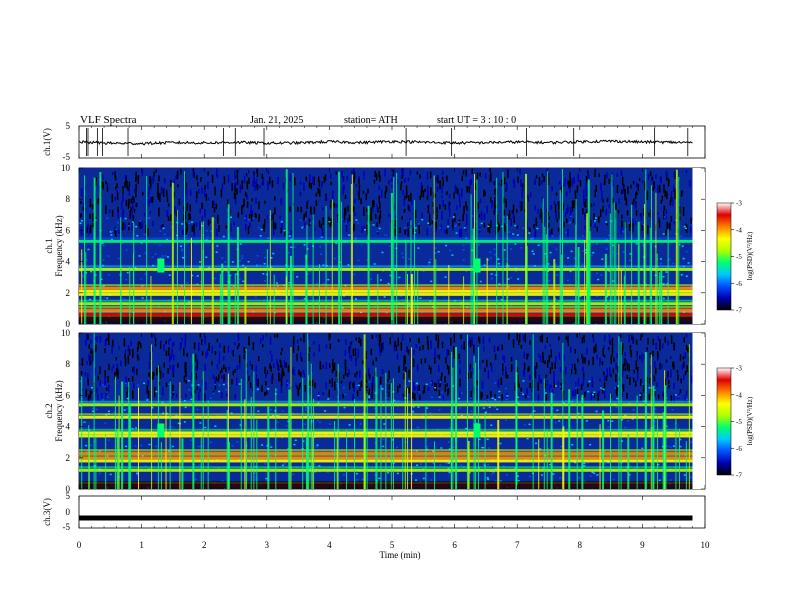 This screenshot has width=792, height=612. I want to click on ch3-ytick-bottom: -5, so click(67, 527).